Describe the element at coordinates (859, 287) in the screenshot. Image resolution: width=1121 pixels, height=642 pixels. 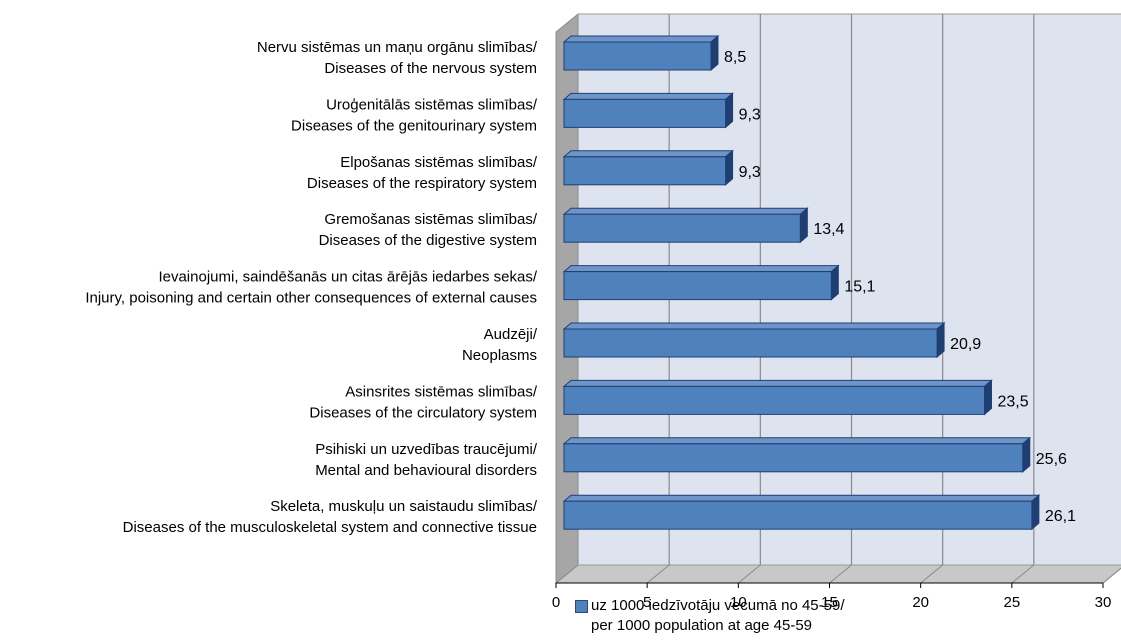
I see `bar-value-label: 15,1` at that location.